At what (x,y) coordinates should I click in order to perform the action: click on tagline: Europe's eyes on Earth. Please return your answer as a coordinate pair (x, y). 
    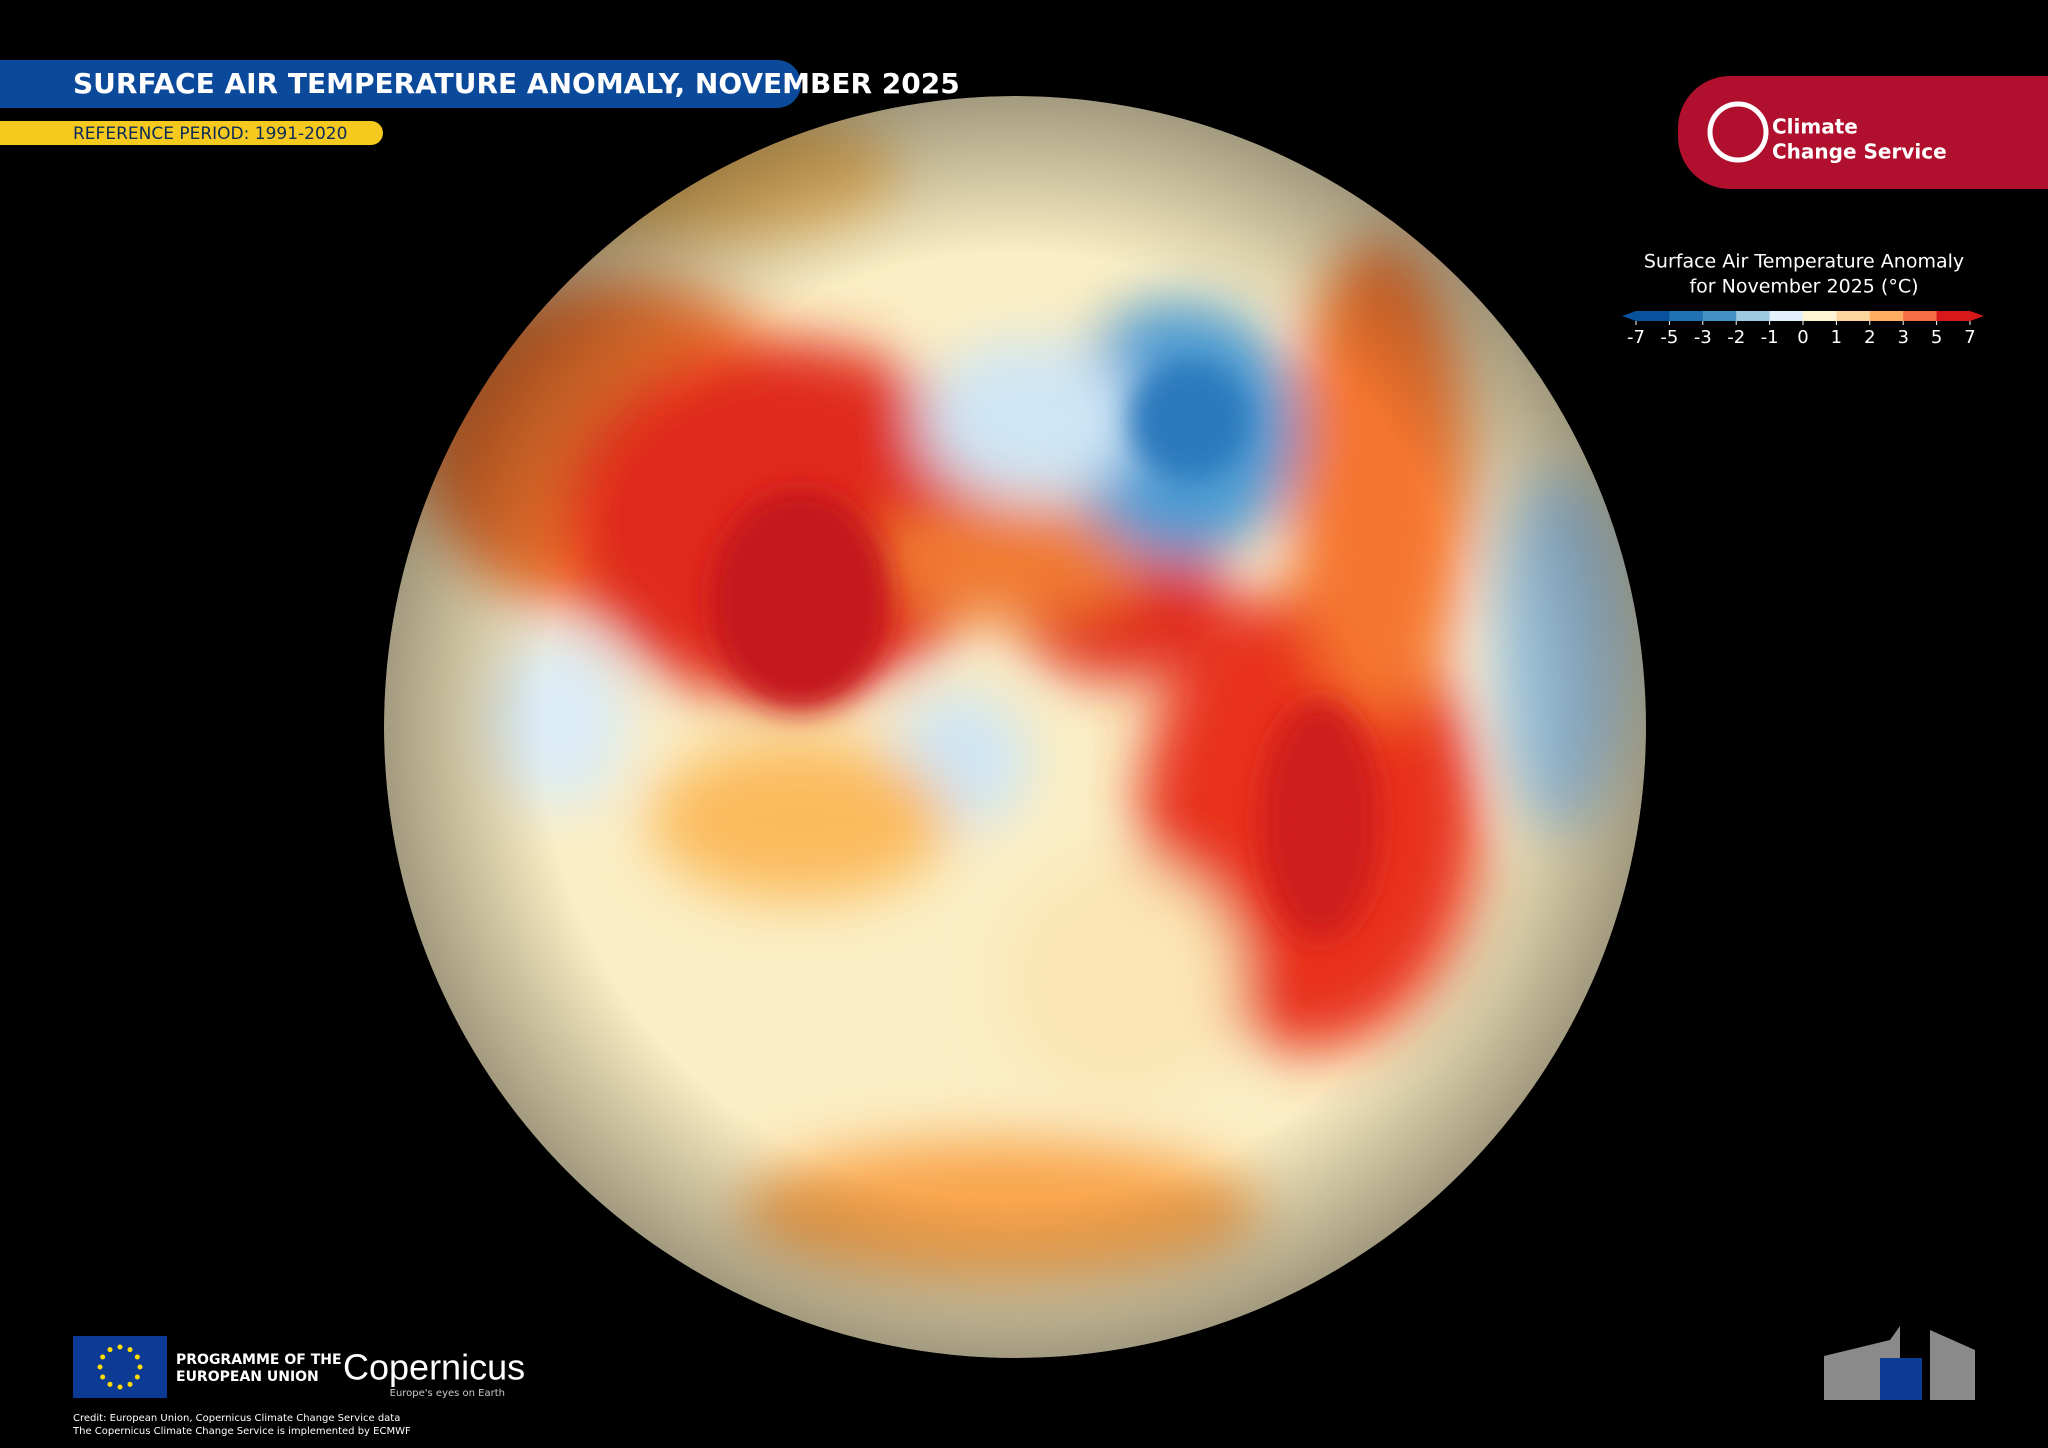
    Looking at the image, I should click on (447, 1393).